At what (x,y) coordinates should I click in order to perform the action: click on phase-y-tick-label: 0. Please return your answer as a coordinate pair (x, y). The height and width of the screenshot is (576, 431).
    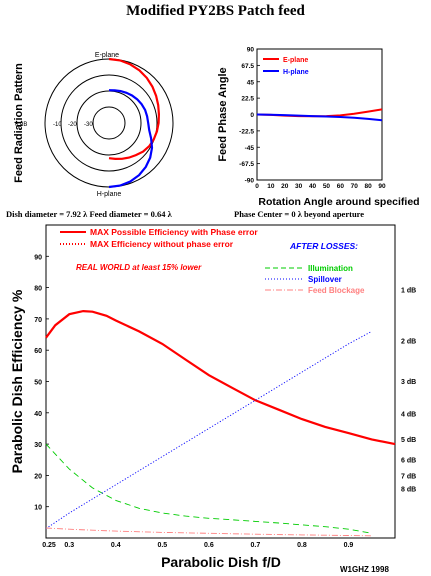
    Looking at the image, I should click on (252, 115).